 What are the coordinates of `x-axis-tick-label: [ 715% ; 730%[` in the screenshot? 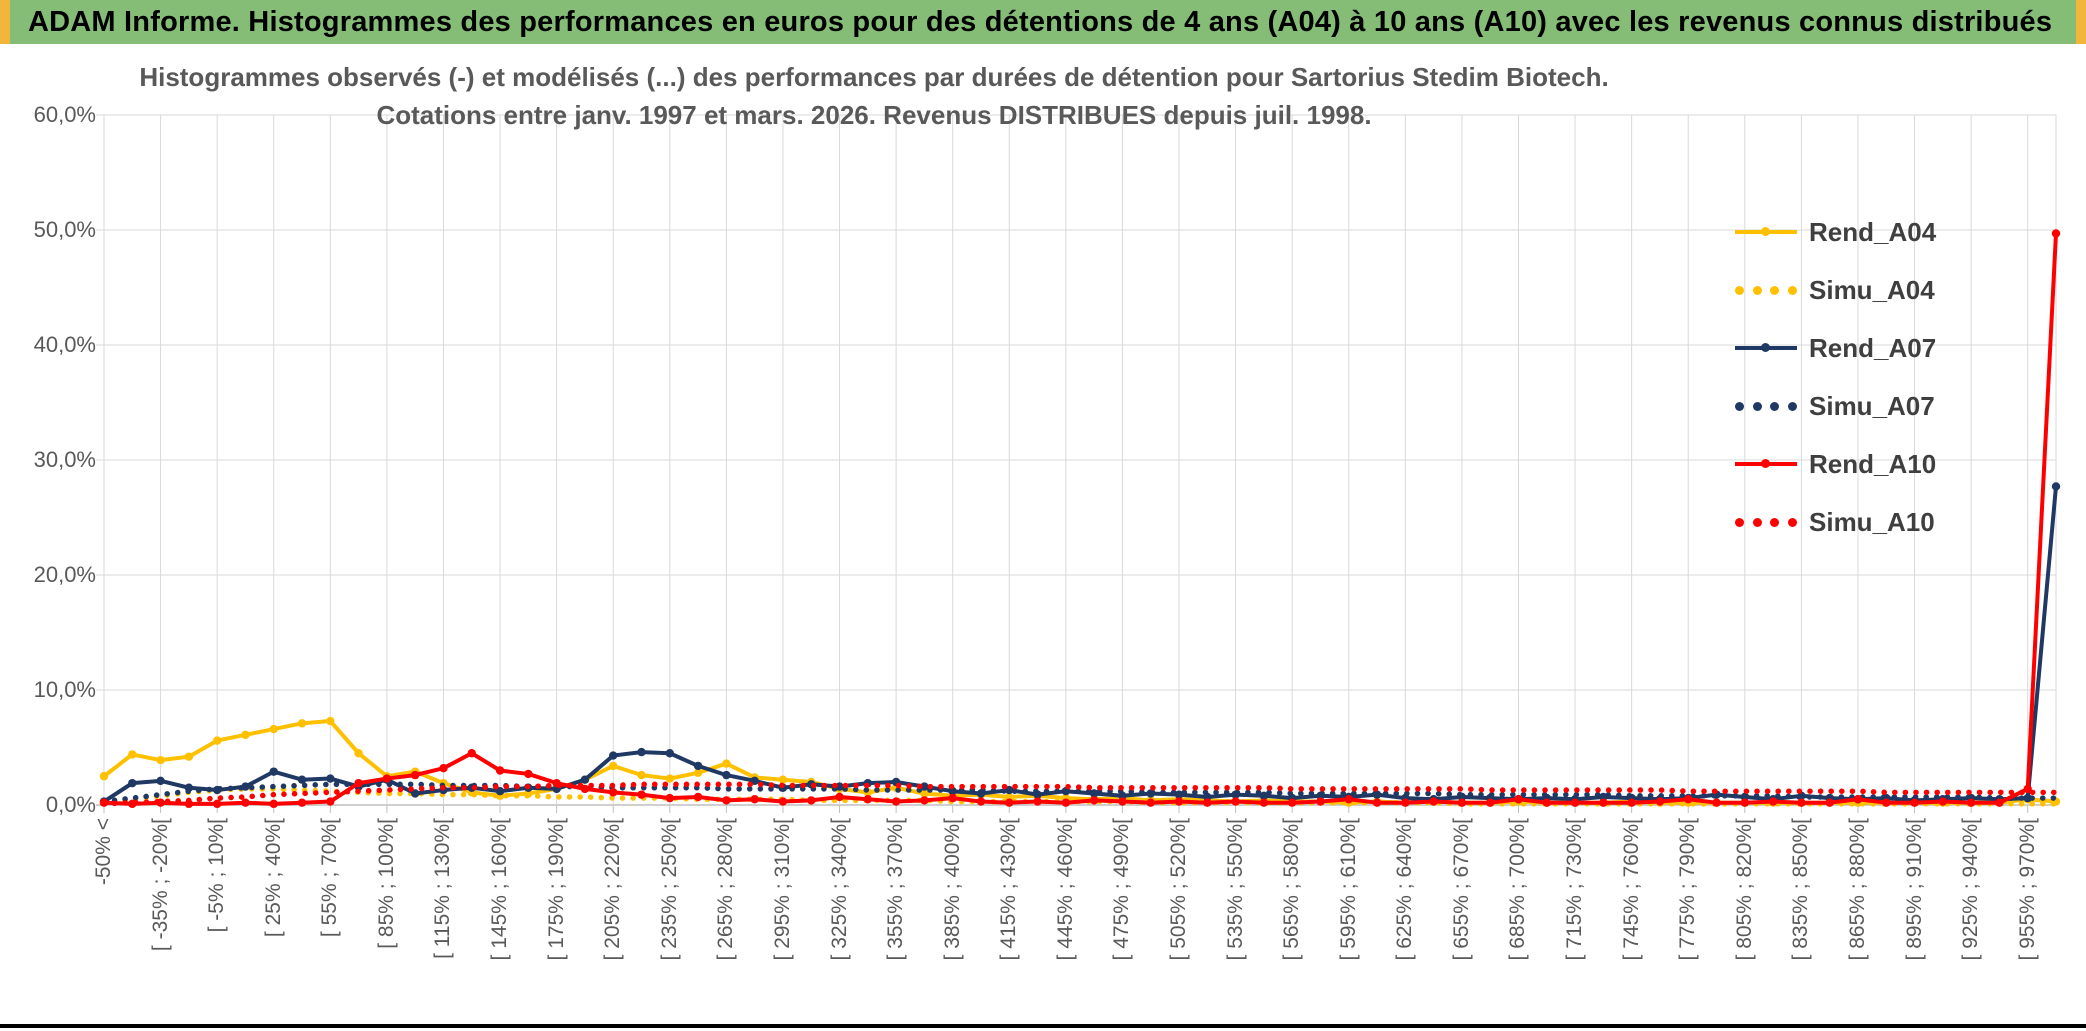 It's located at (1575, 889).